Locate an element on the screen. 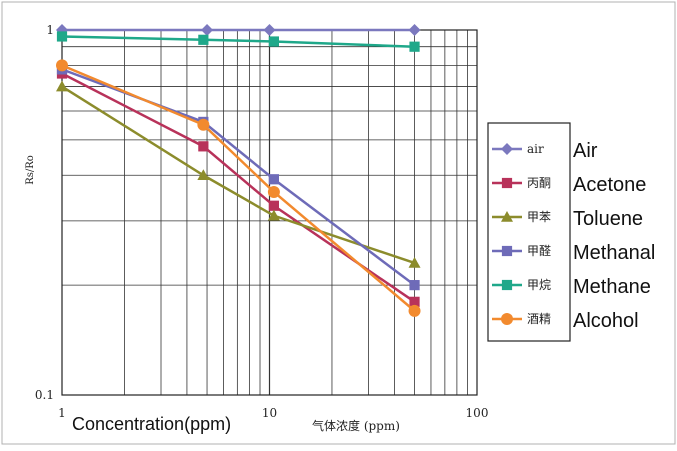  legend-label: 酒精 is located at coordinates (539, 319).